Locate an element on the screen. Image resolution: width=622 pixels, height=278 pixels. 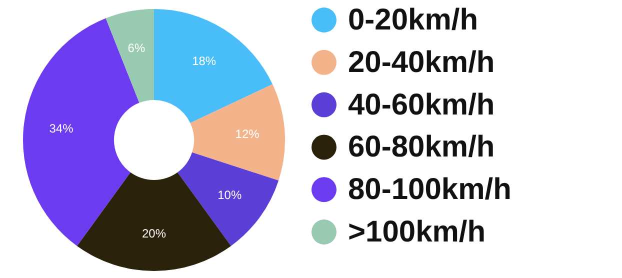
data-label: 10% is located at coordinates (230, 195).